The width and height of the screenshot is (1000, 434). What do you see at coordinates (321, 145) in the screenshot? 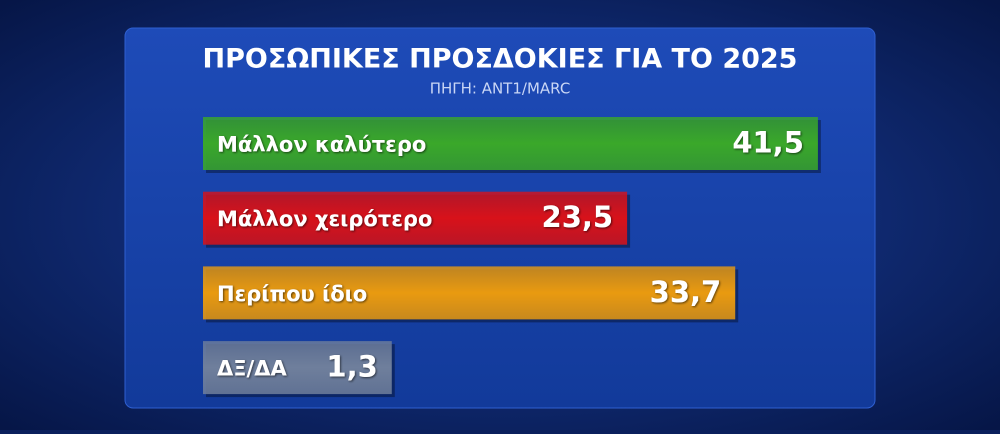
I see `category-label: Μάλλον καλύτερο` at bounding box center [321, 145].